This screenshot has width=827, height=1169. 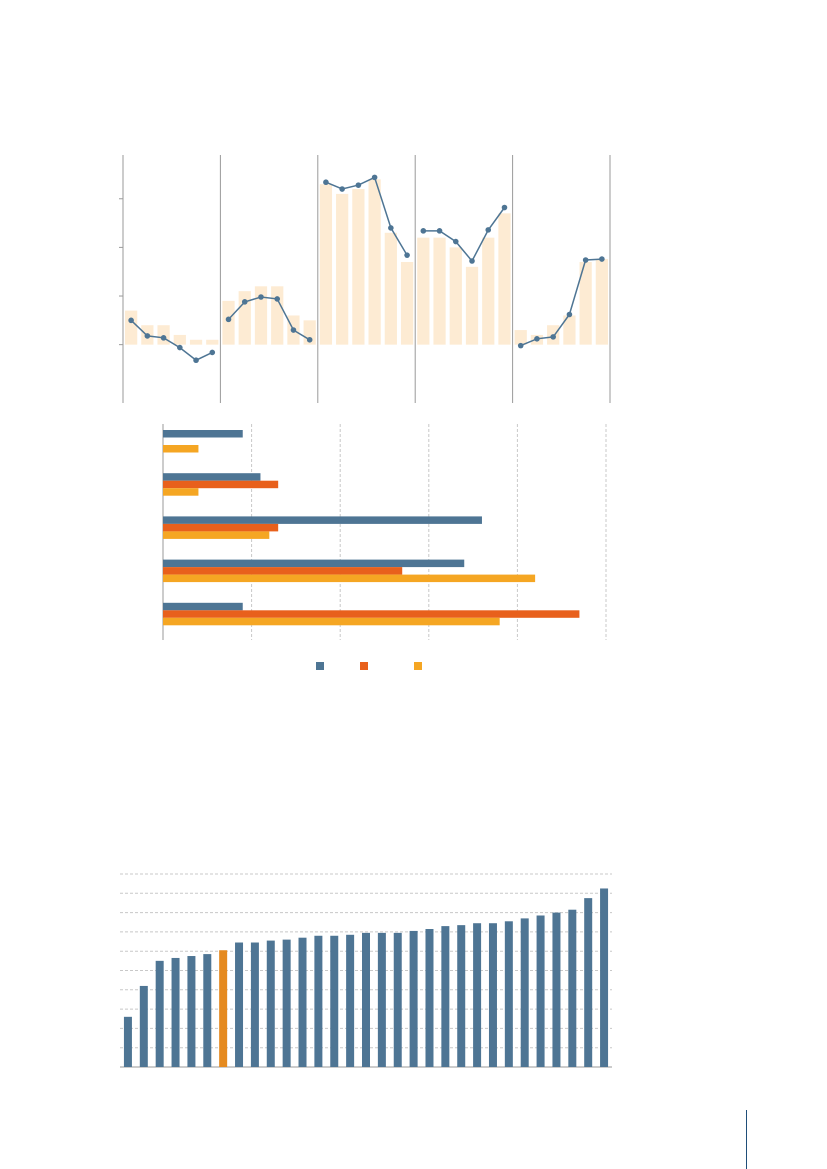 I want to click on chart-2-horizontal-bars, so click(x=384, y=547).